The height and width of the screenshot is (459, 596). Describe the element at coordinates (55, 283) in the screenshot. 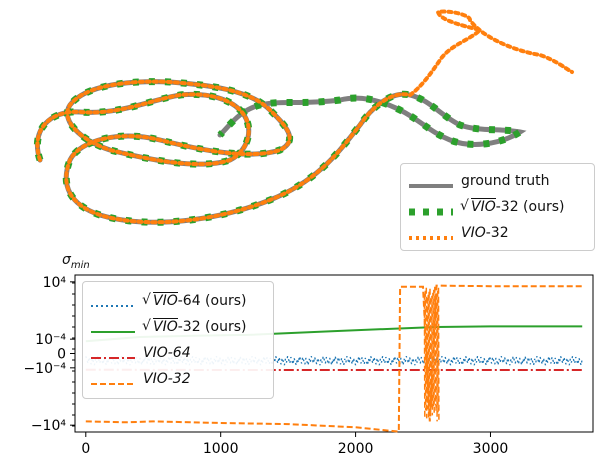

I see `y-tick-label: 10⁴` at that location.